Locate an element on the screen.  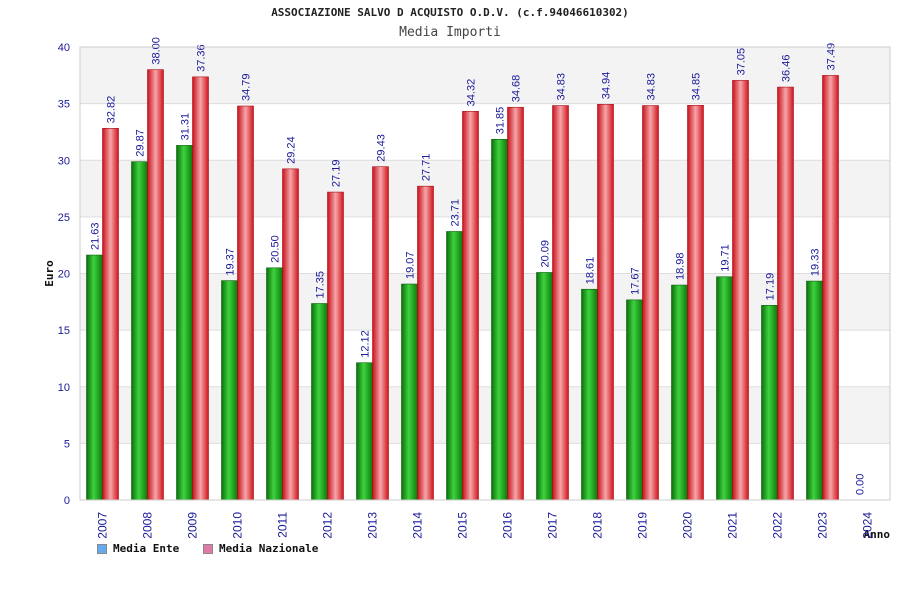
data-label: 29.87 is located at coordinates (141, 143).